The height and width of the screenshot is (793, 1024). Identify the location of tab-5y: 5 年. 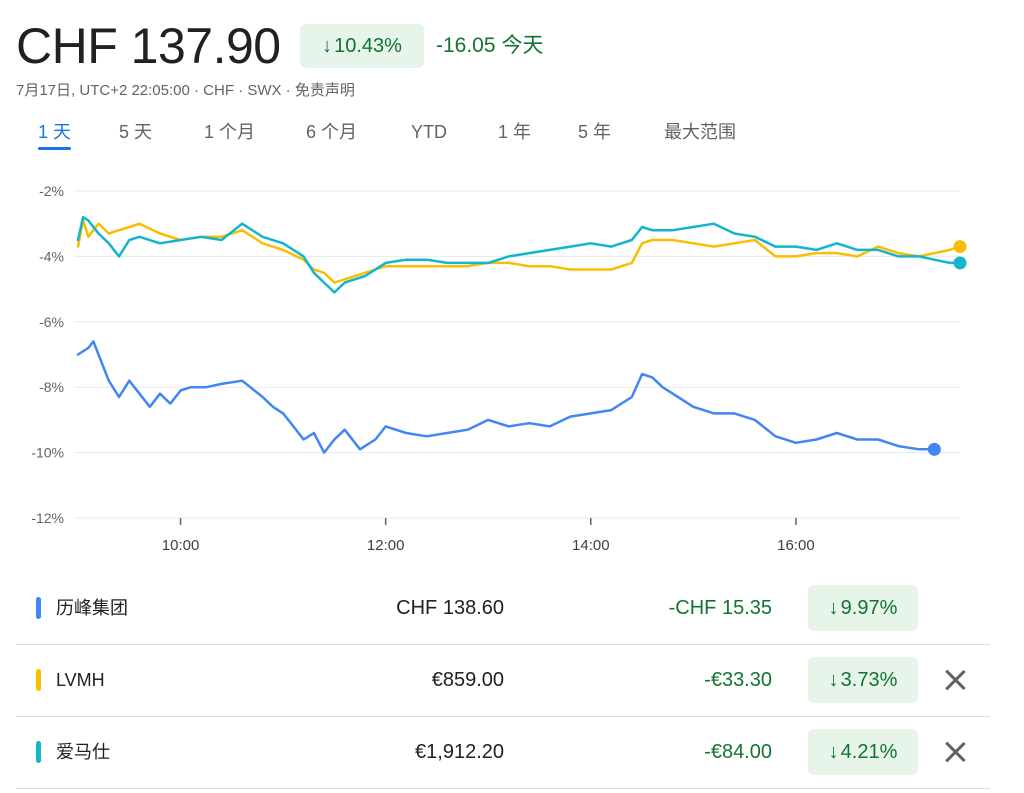
(595, 132).